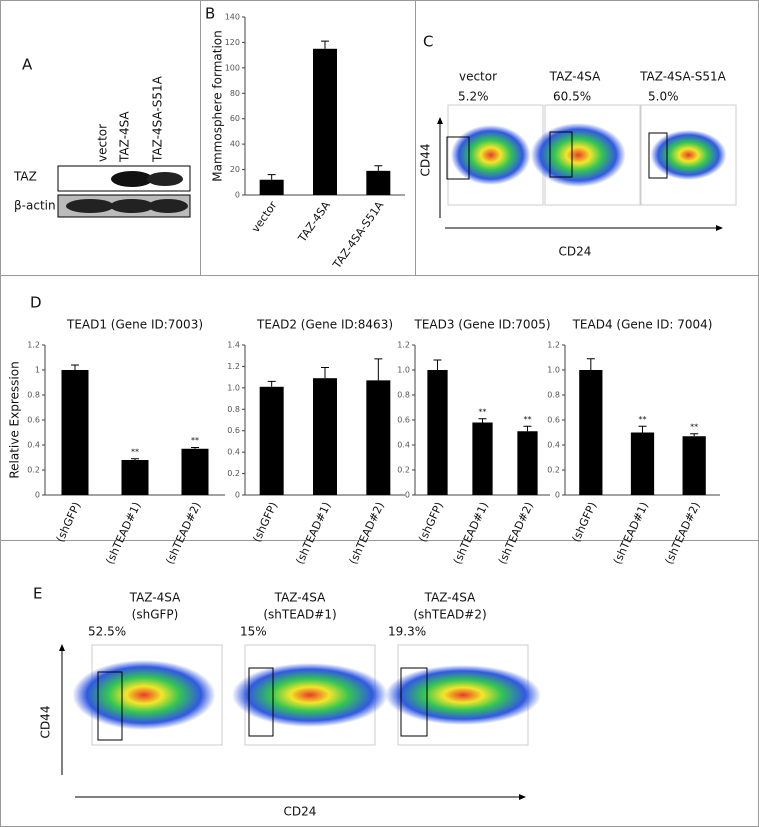 The image size is (759, 827). I want to click on percent-label: 52.5%, so click(107, 632).